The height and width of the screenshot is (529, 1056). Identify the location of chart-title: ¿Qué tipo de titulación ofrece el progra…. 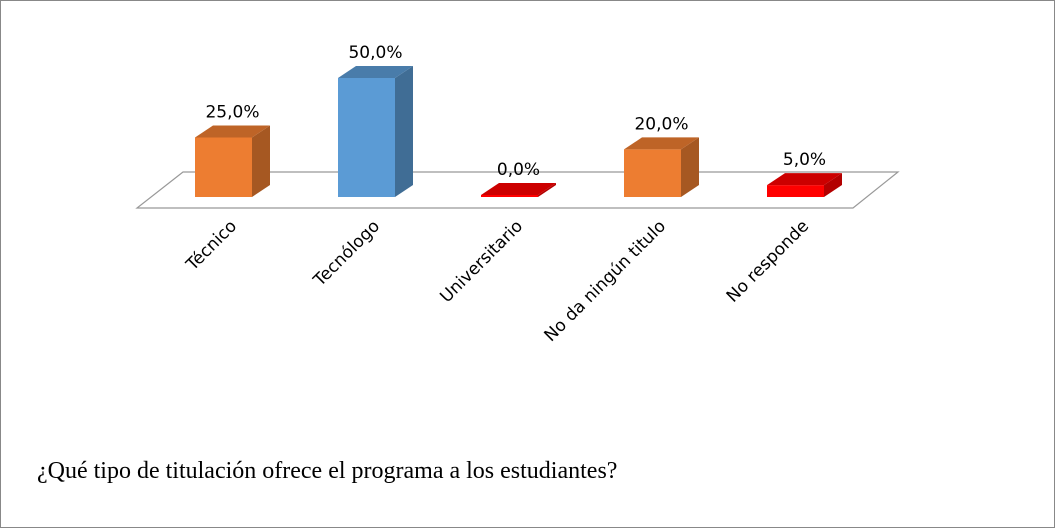
(327, 471).